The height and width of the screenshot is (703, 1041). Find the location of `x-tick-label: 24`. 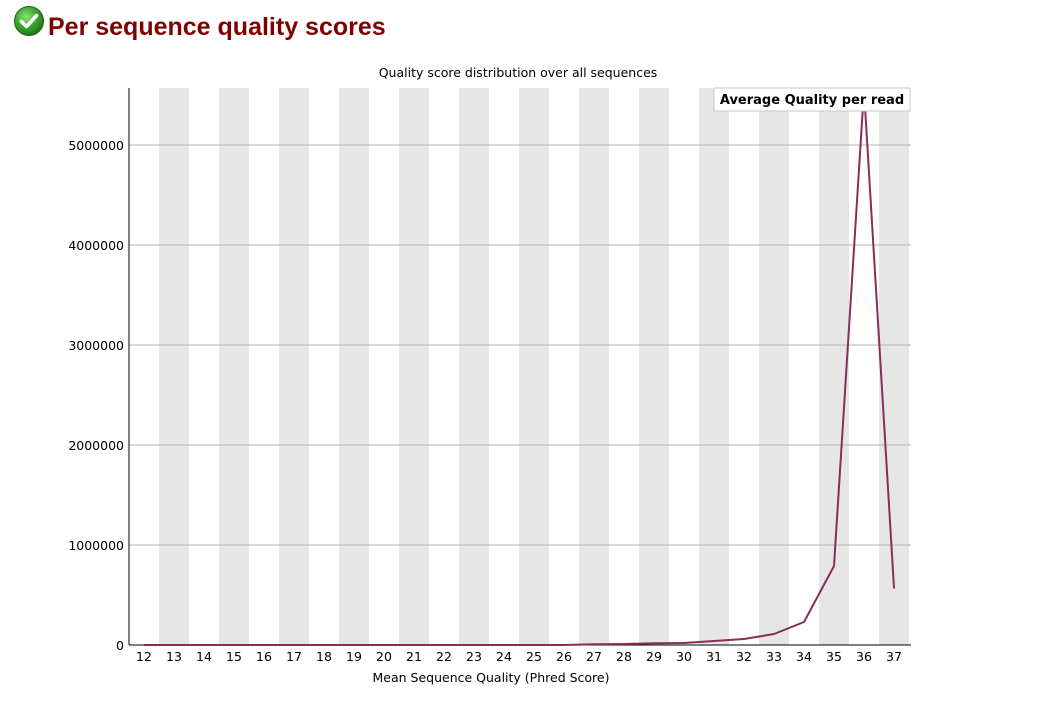

x-tick-label: 24 is located at coordinates (504, 656).